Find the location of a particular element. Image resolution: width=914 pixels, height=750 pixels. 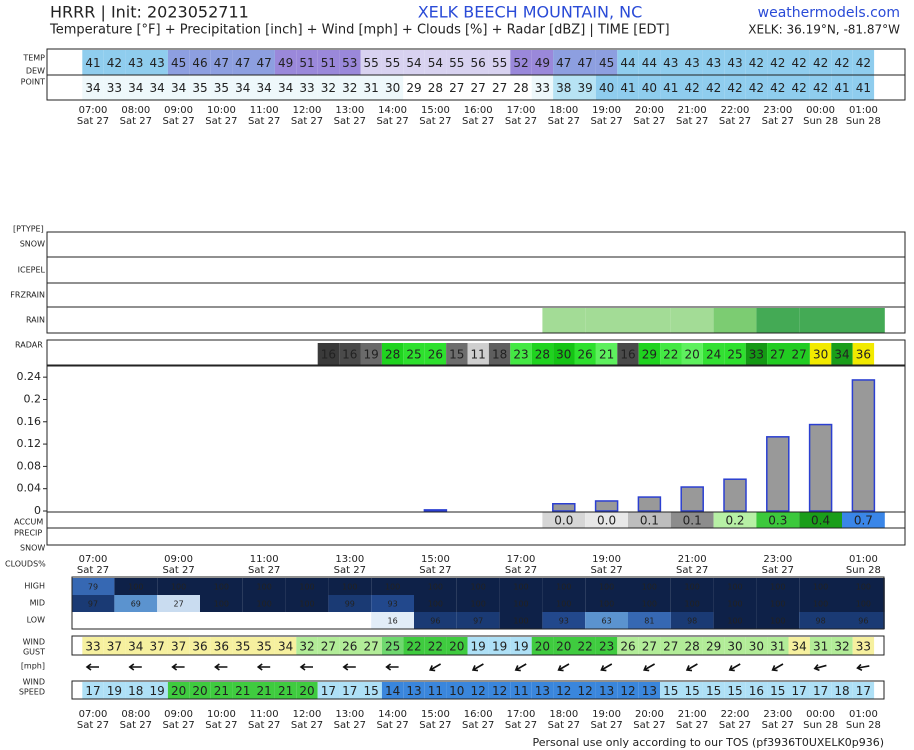

speed-value: 21 is located at coordinates (242, 691).